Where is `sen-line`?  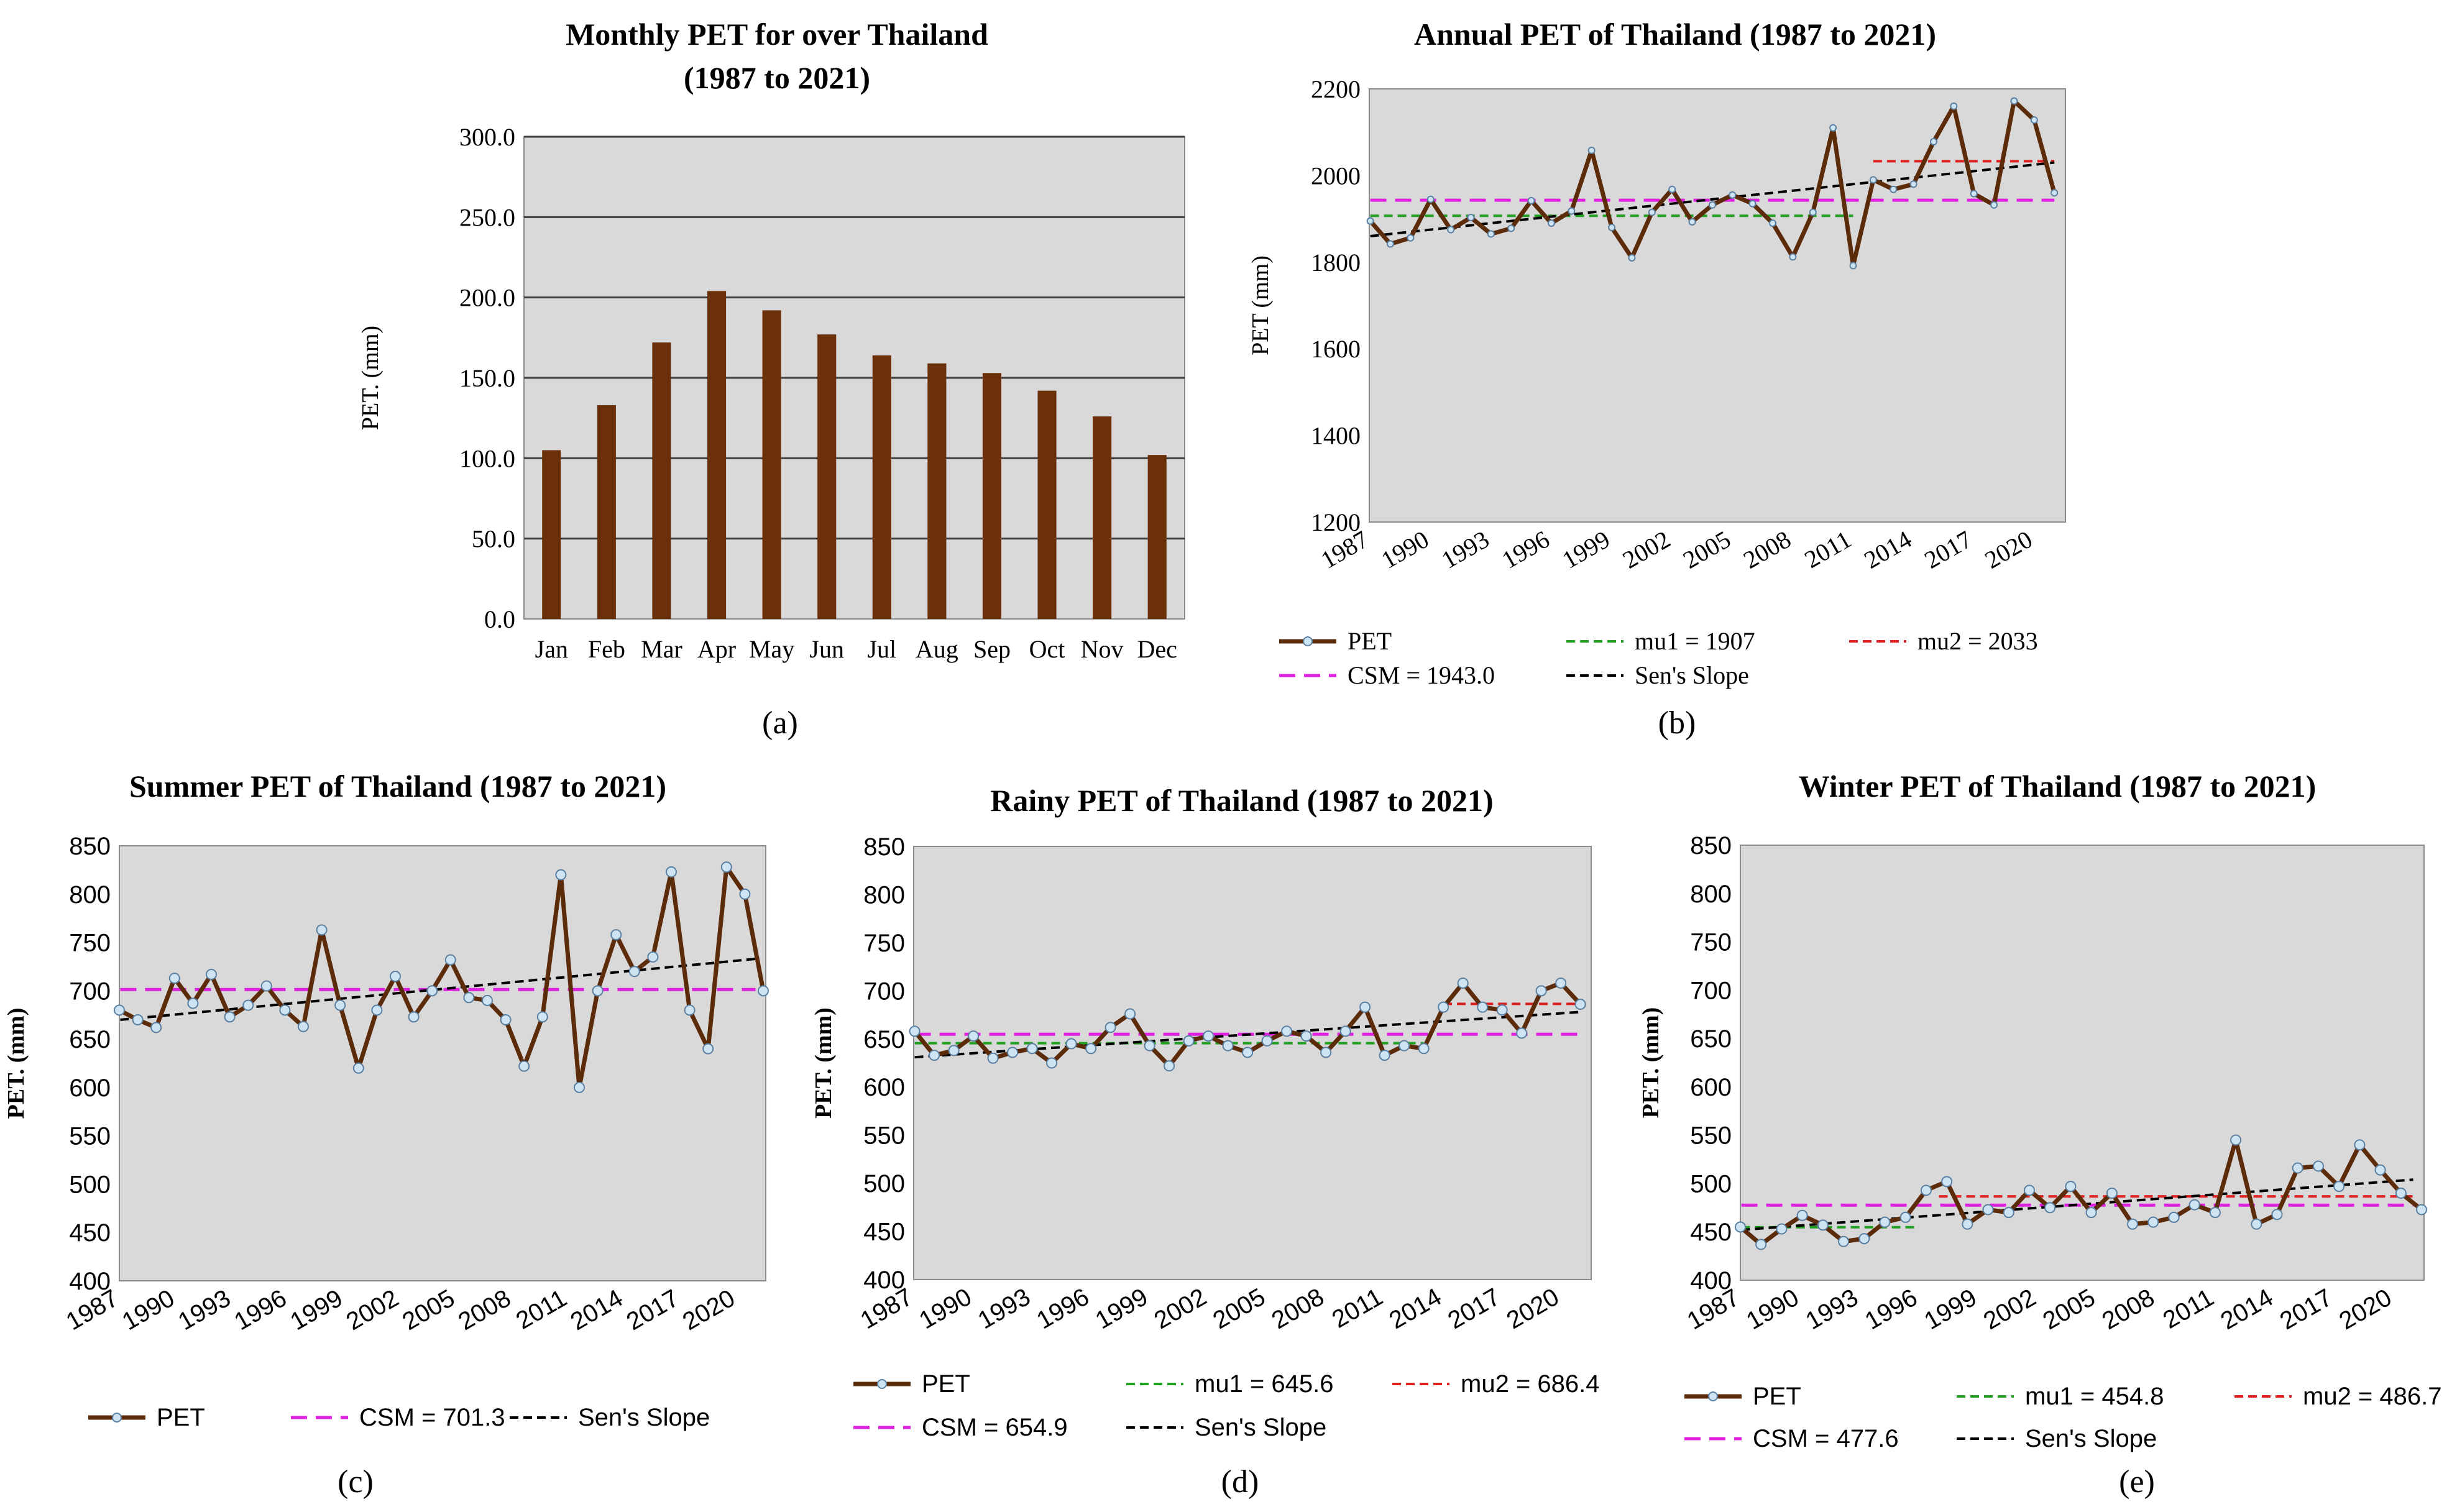
sen-line is located at coordinates (1712, 199).